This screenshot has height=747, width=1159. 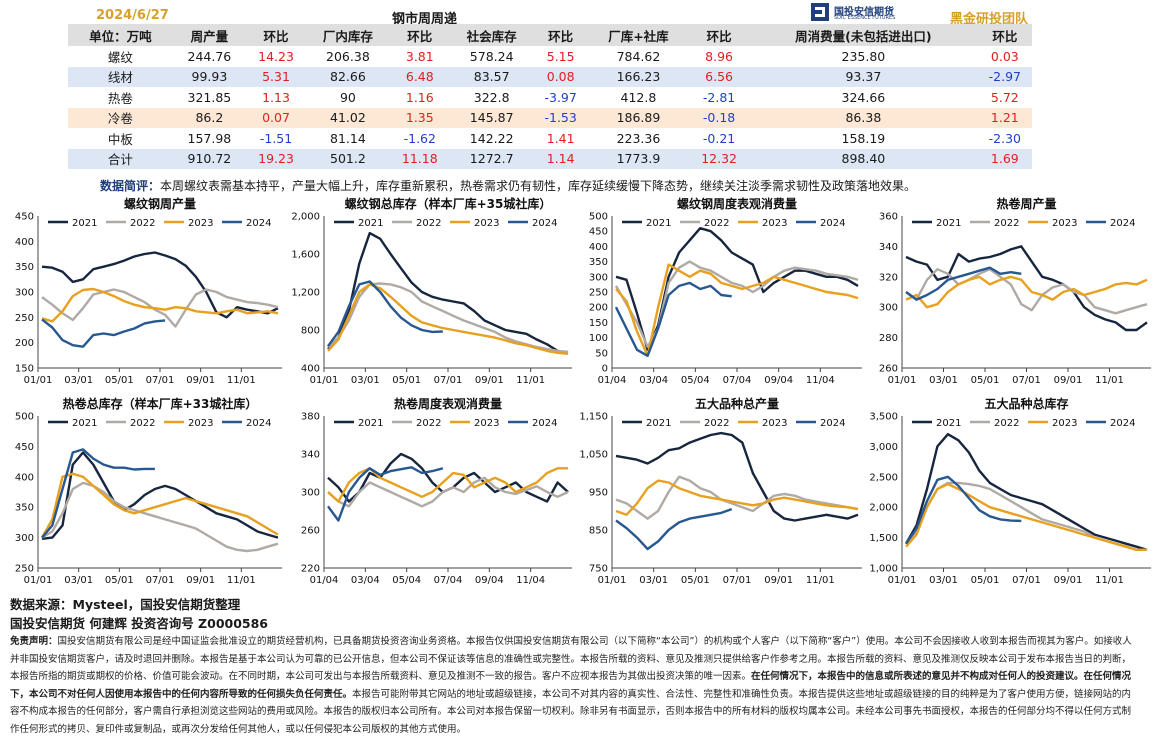 What do you see at coordinates (719, 56) in the screenshot?
I see `table-cell: 8.96` at bounding box center [719, 56].